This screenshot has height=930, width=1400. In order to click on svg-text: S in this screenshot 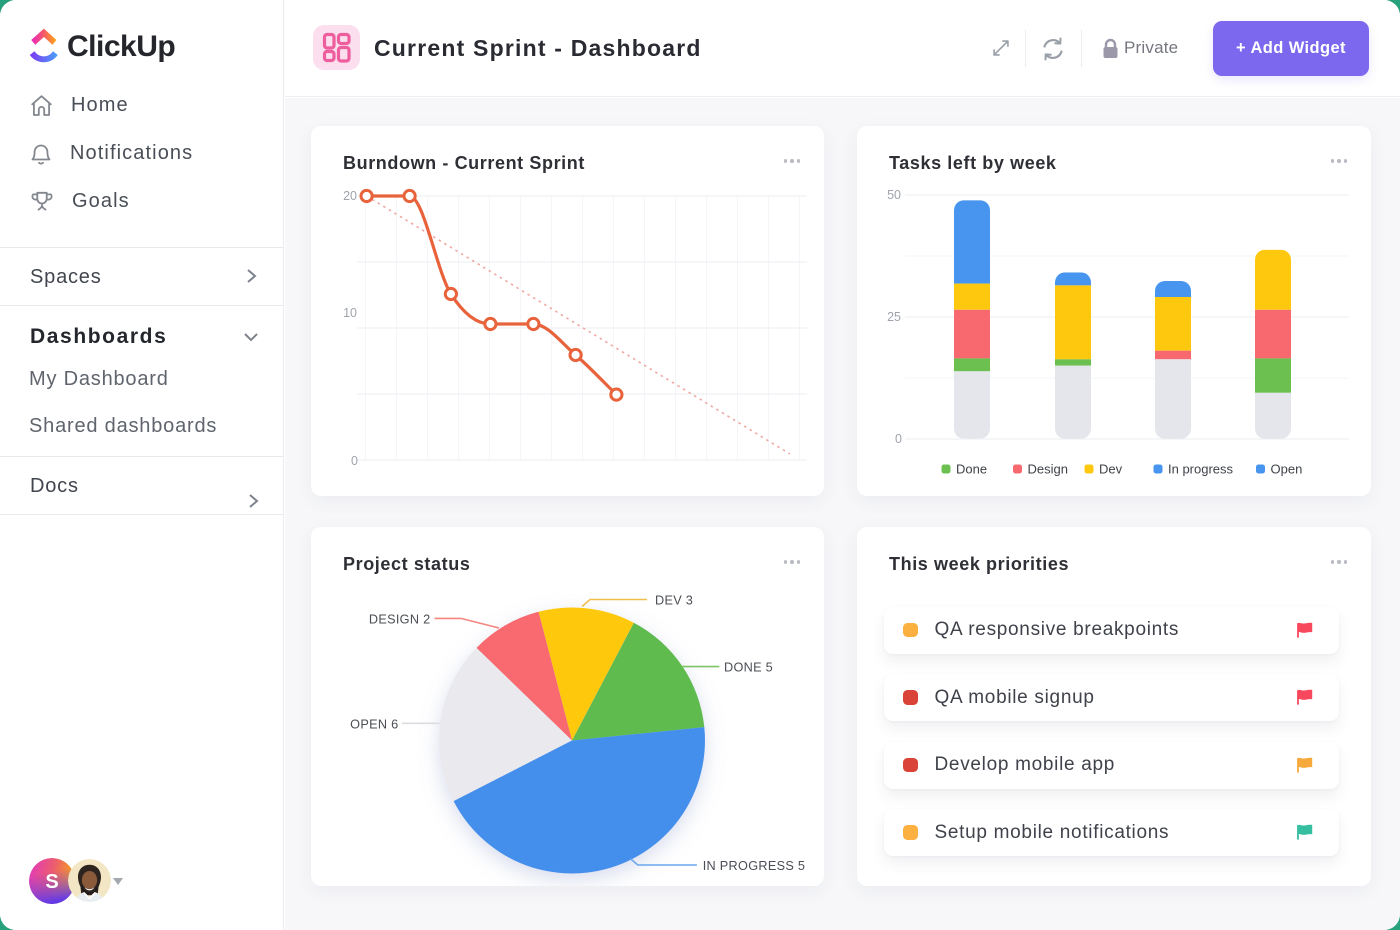, I will do `click(51, 882)`.